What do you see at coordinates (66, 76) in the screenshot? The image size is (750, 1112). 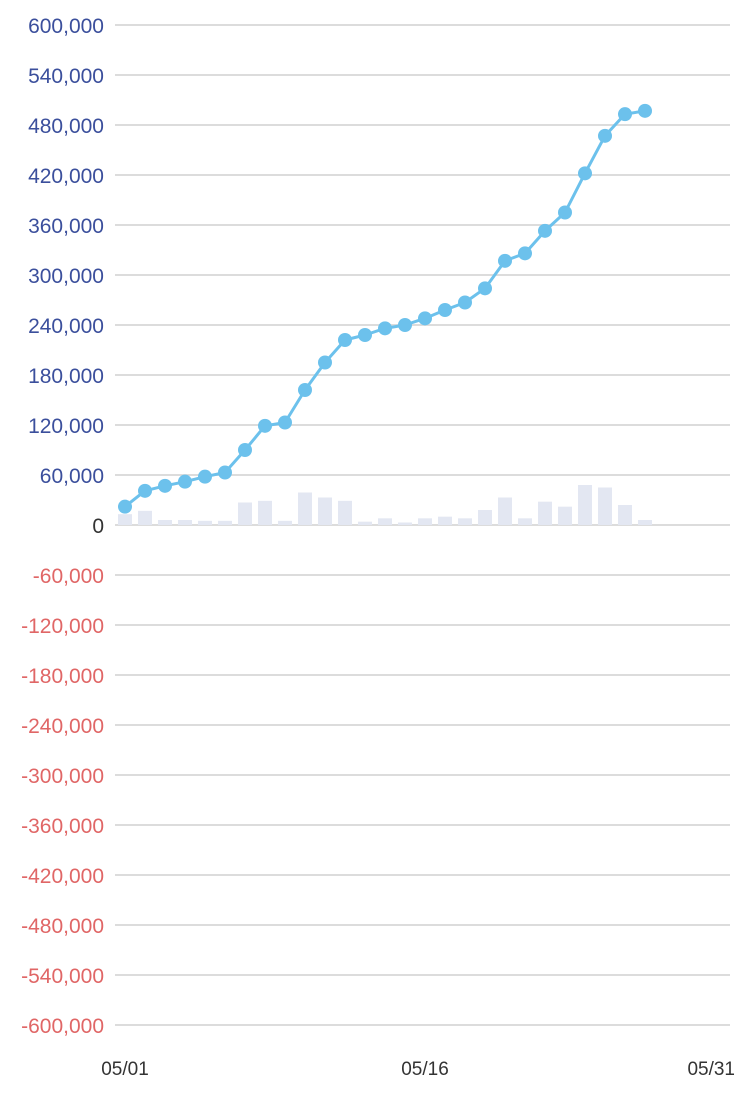 I see `y-tick-label: 540,000` at bounding box center [66, 76].